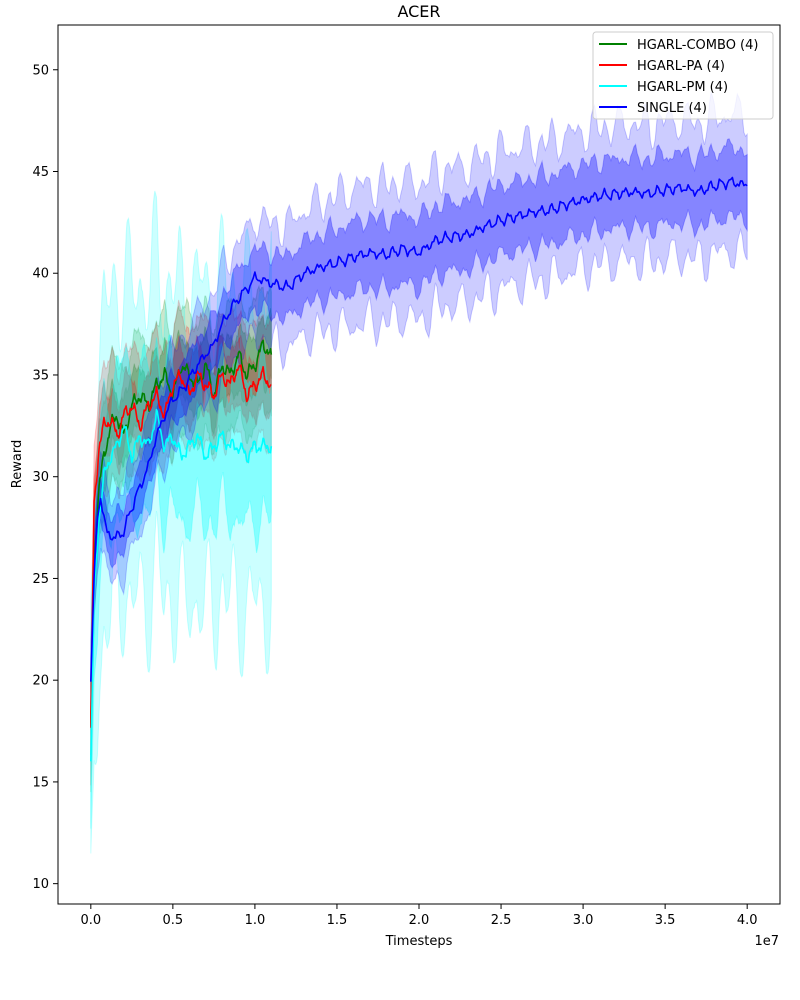 This screenshot has height=1000, width=800. What do you see at coordinates (672, 108) in the screenshot?
I see `legend-label-single: SINGLE (4)` at bounding box center [672, 108].